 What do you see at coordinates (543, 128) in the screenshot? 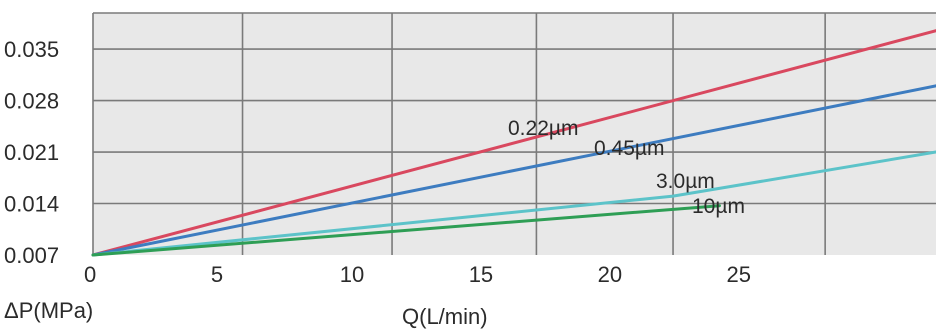
I see `series-label: 0.22µm` at bounding box center [543, 128].